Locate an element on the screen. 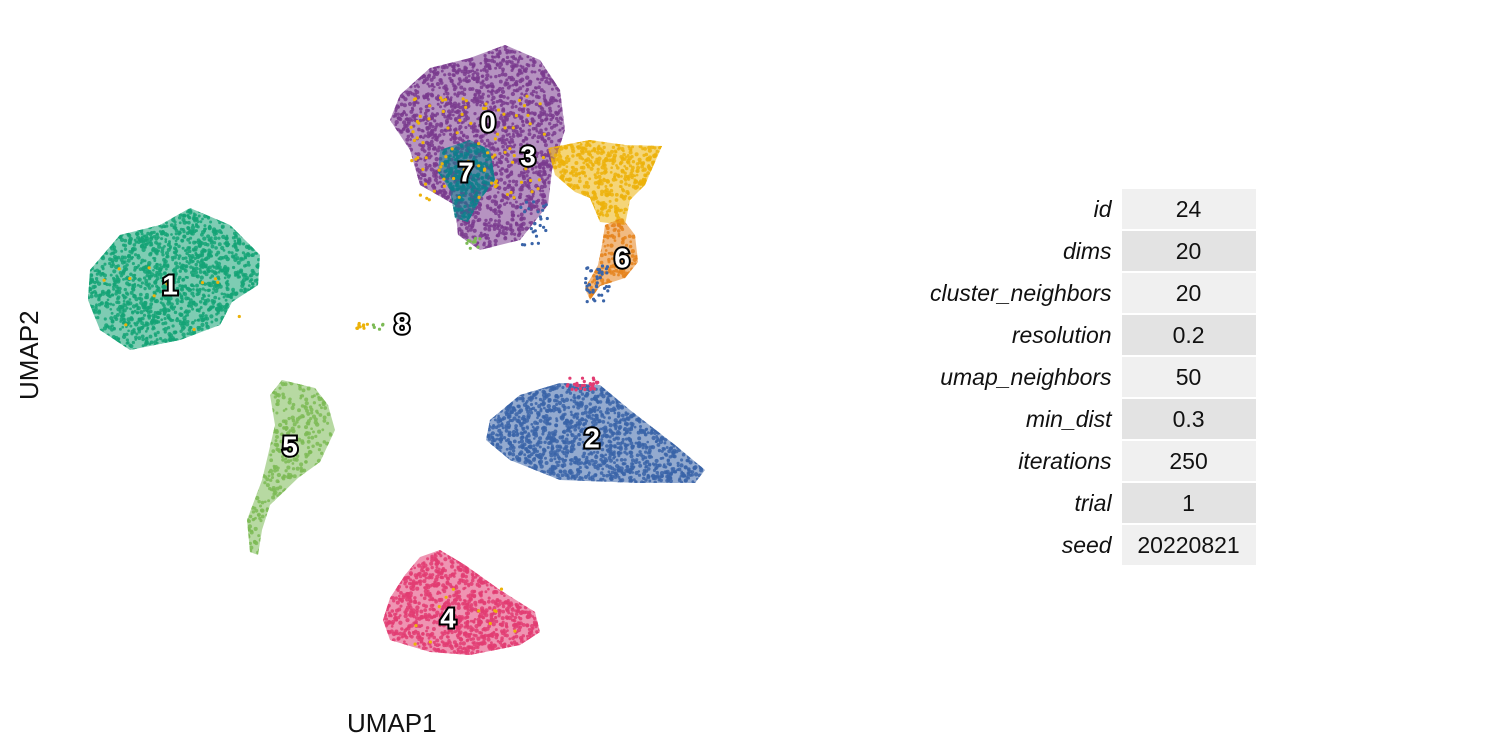 The width and height of the screenshot is (1500, 750). param-row-iterations: iterations 250 is located at coordinates (1093, 461).